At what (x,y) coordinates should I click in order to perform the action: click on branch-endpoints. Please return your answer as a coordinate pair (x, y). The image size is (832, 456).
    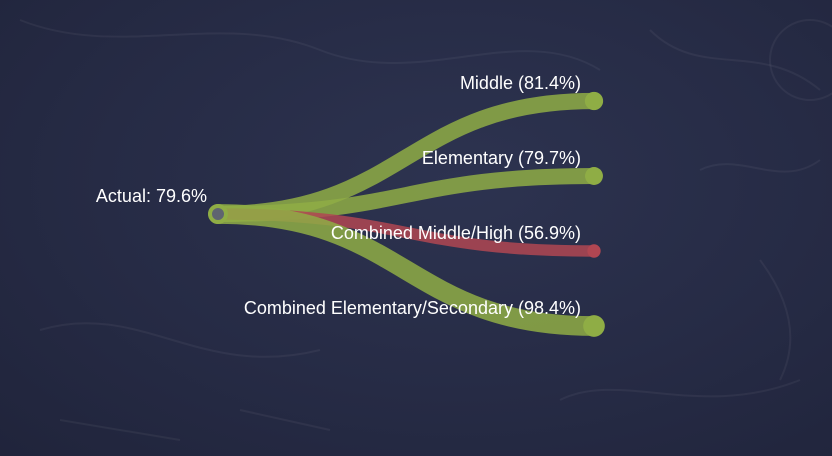
    Looking at the image, I should click on (594, 214).